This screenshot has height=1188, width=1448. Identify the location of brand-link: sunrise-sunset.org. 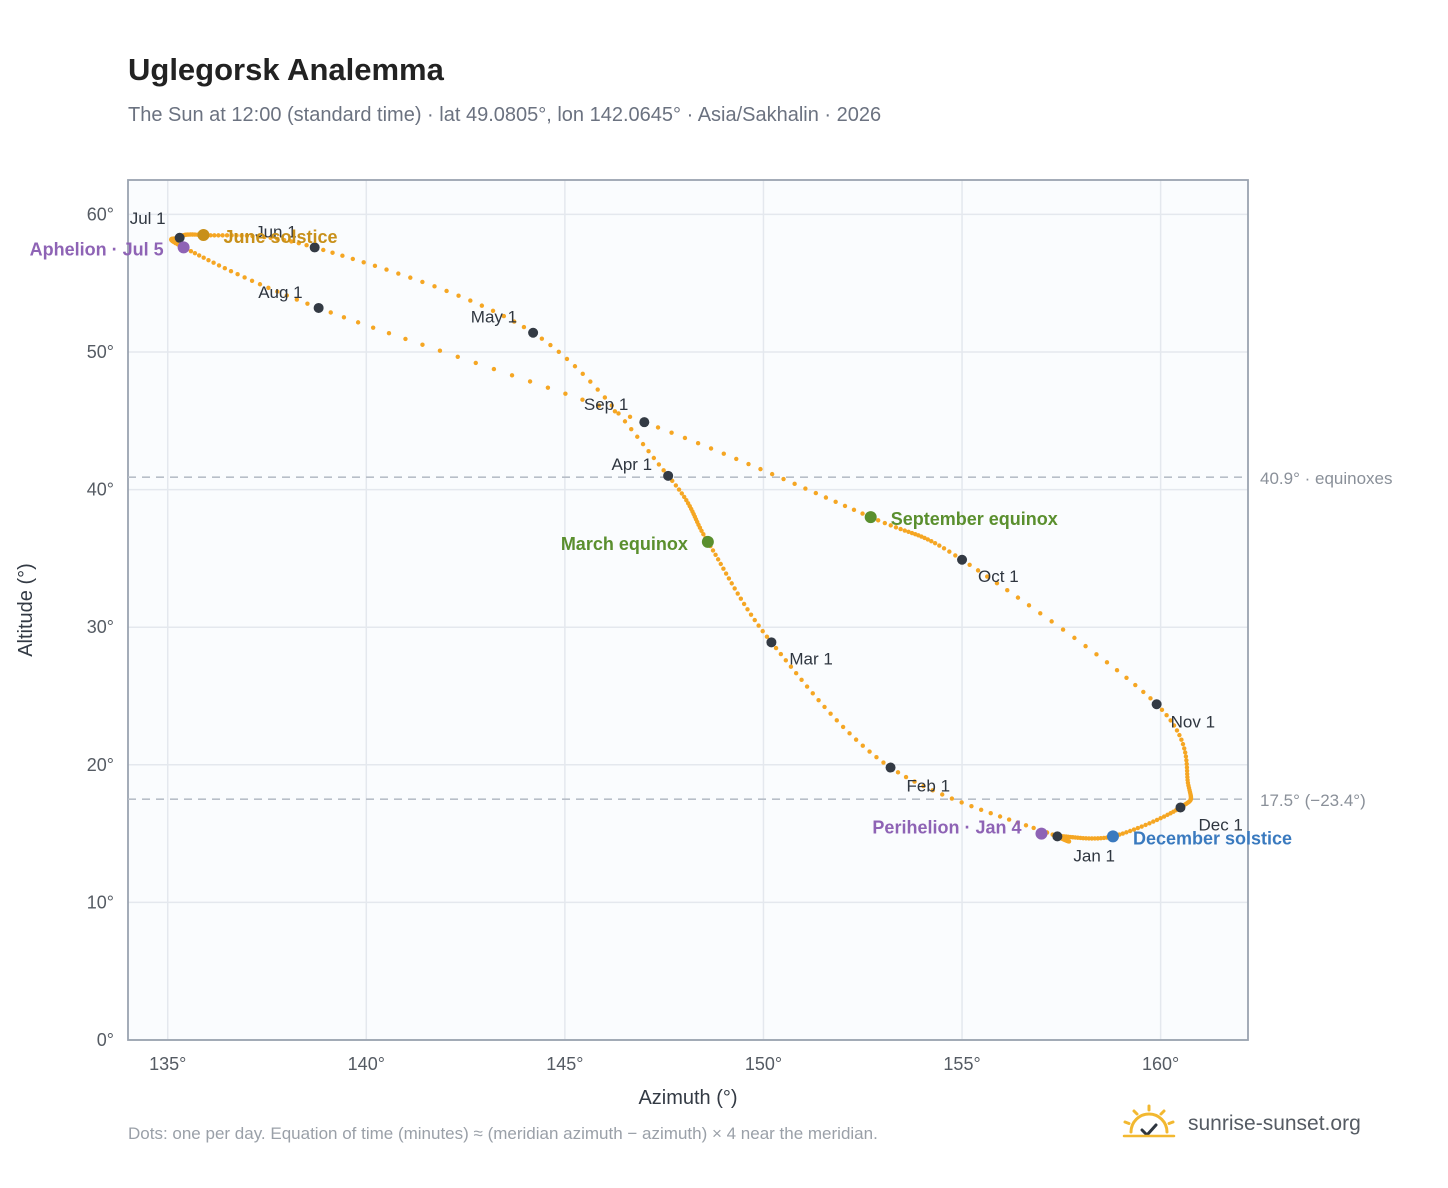
(1274, 1123).